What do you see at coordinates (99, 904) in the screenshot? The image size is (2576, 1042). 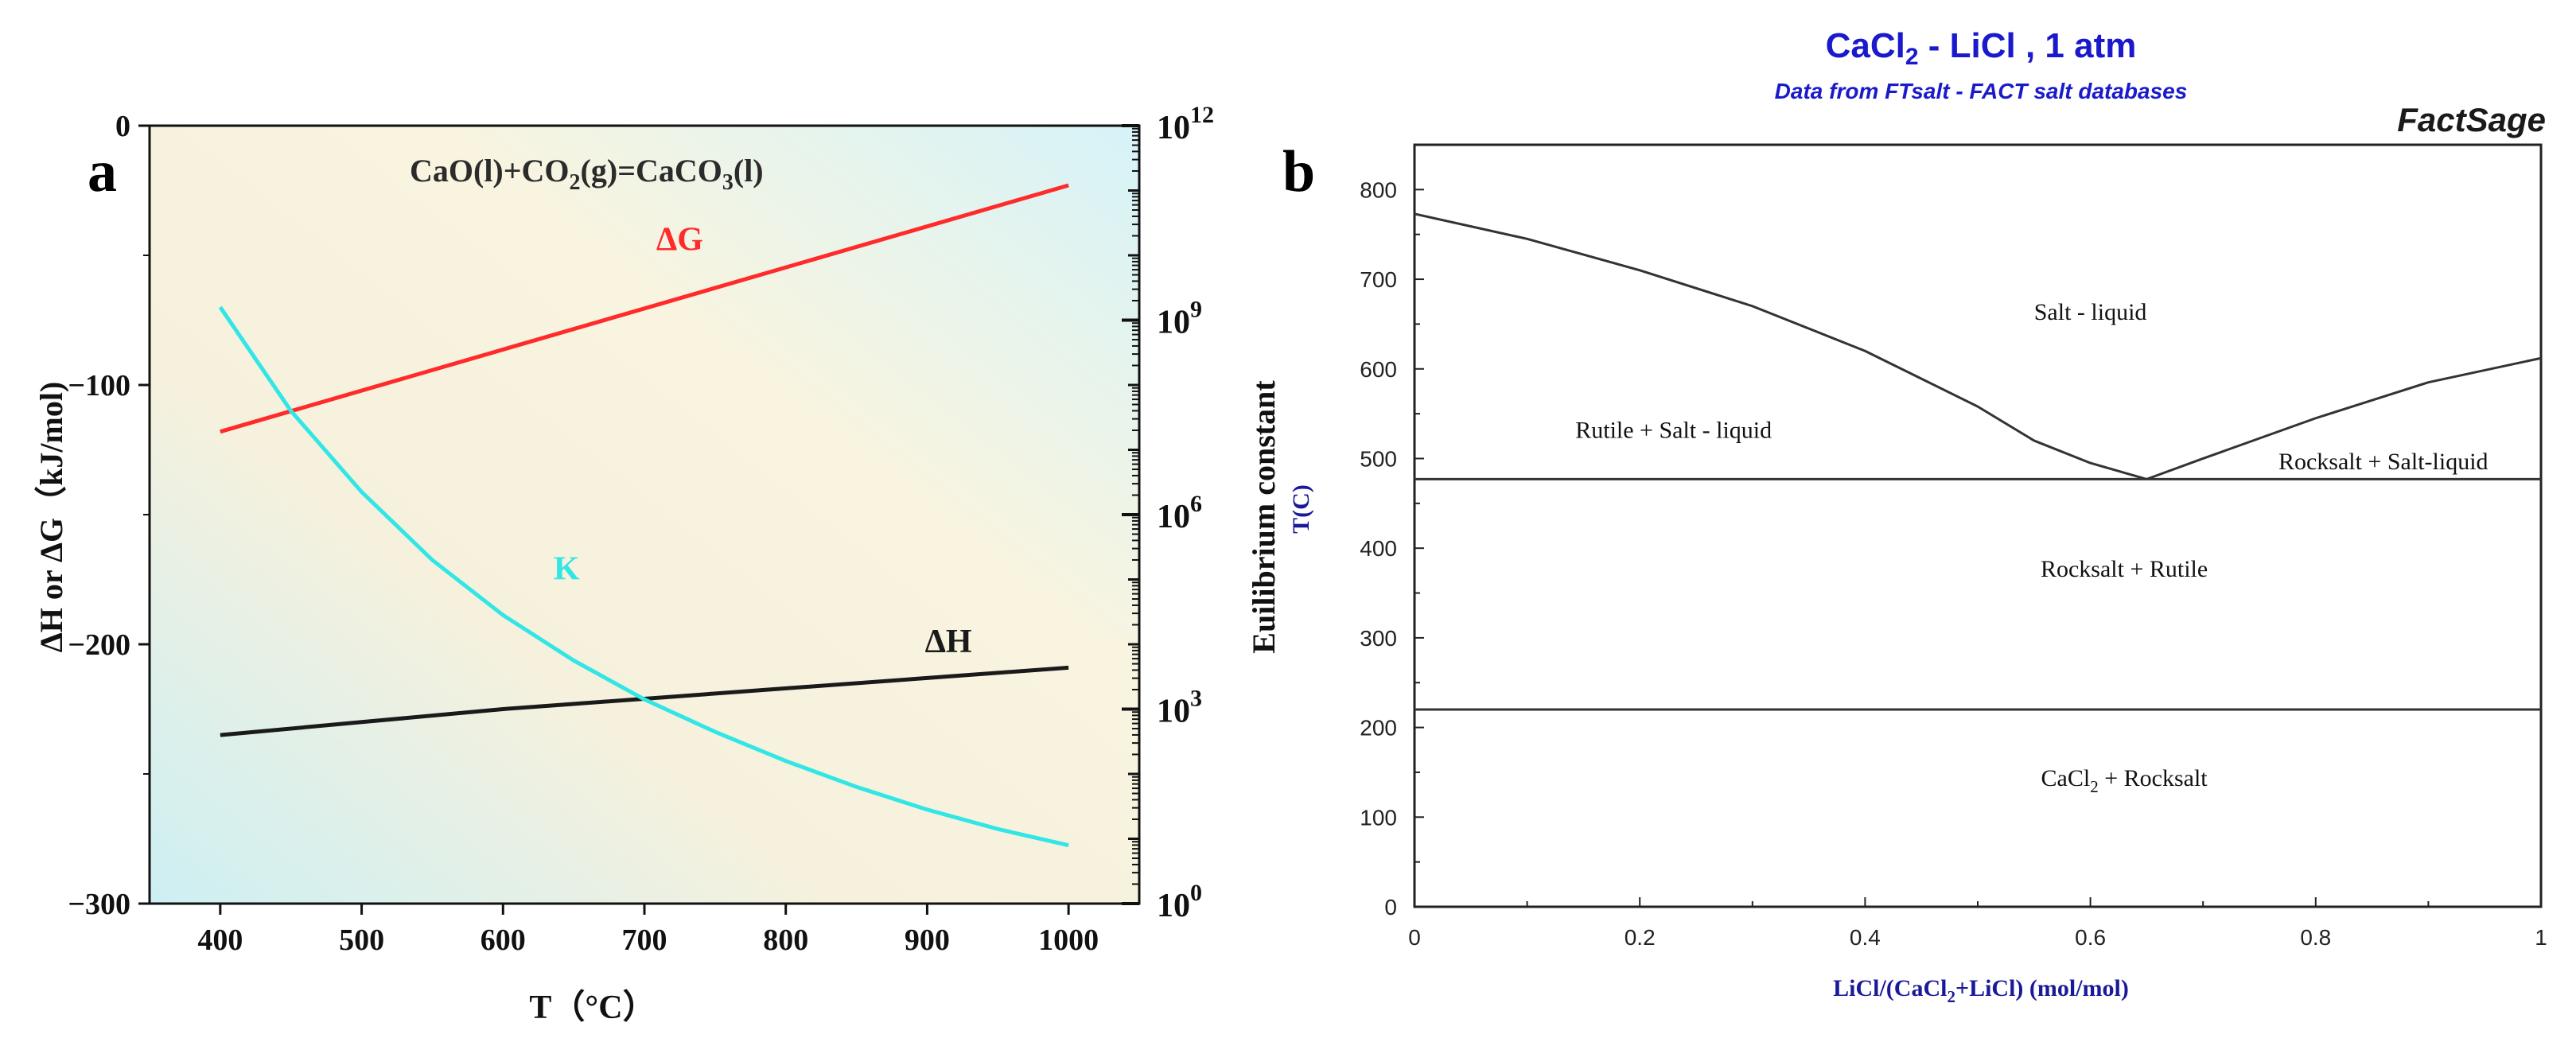 I see `y-tick-label: −300` at bounding box center [99, 904].